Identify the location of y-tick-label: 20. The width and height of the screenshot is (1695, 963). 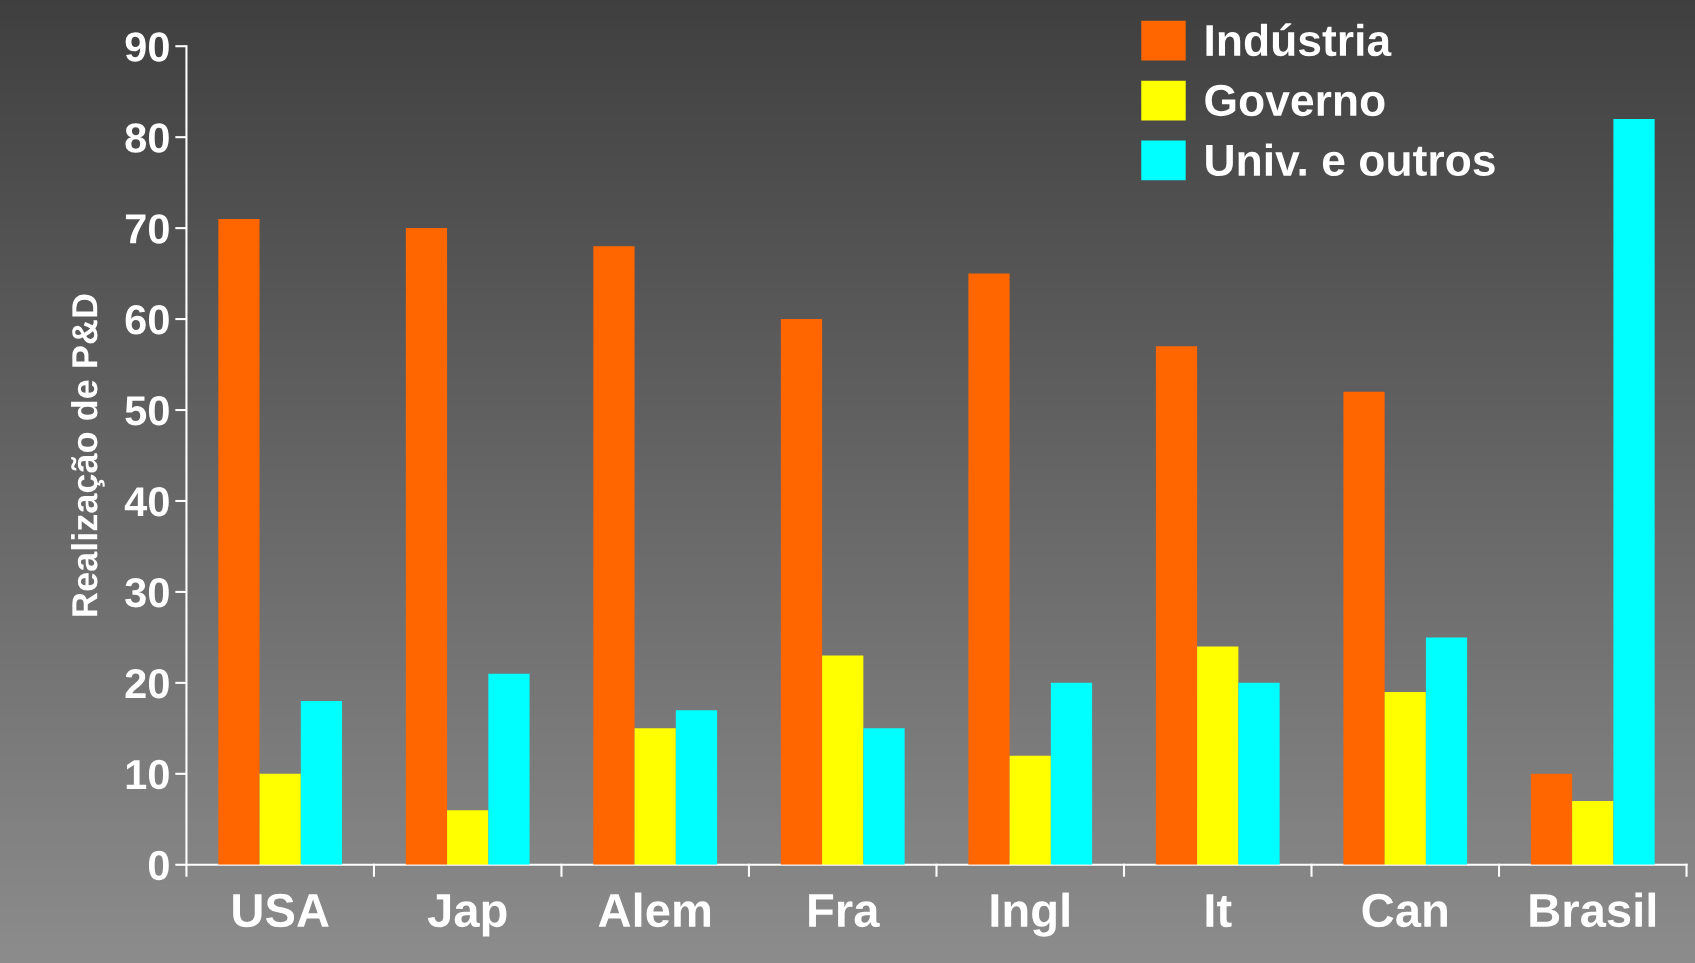
(147, 683).